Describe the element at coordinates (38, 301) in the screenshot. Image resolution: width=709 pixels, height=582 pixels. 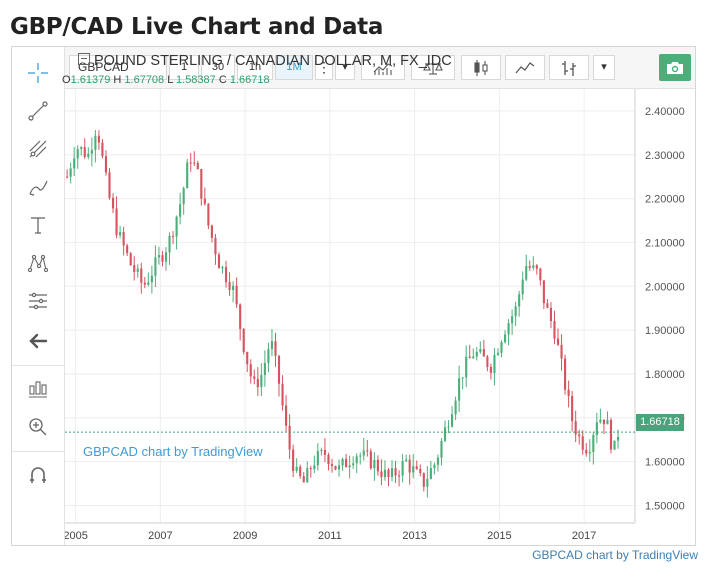
I see `fib-icon` at that location.